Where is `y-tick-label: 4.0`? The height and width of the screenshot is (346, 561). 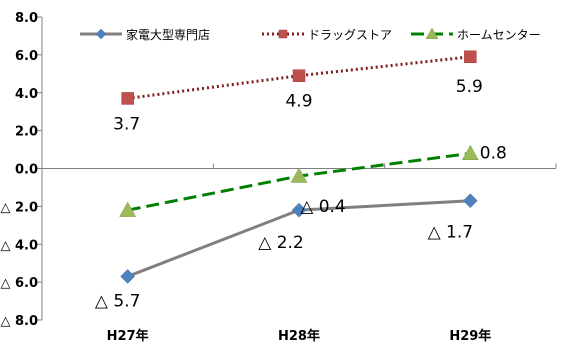 y-tick-label: 4.0 is located at coordinates (26, 94).